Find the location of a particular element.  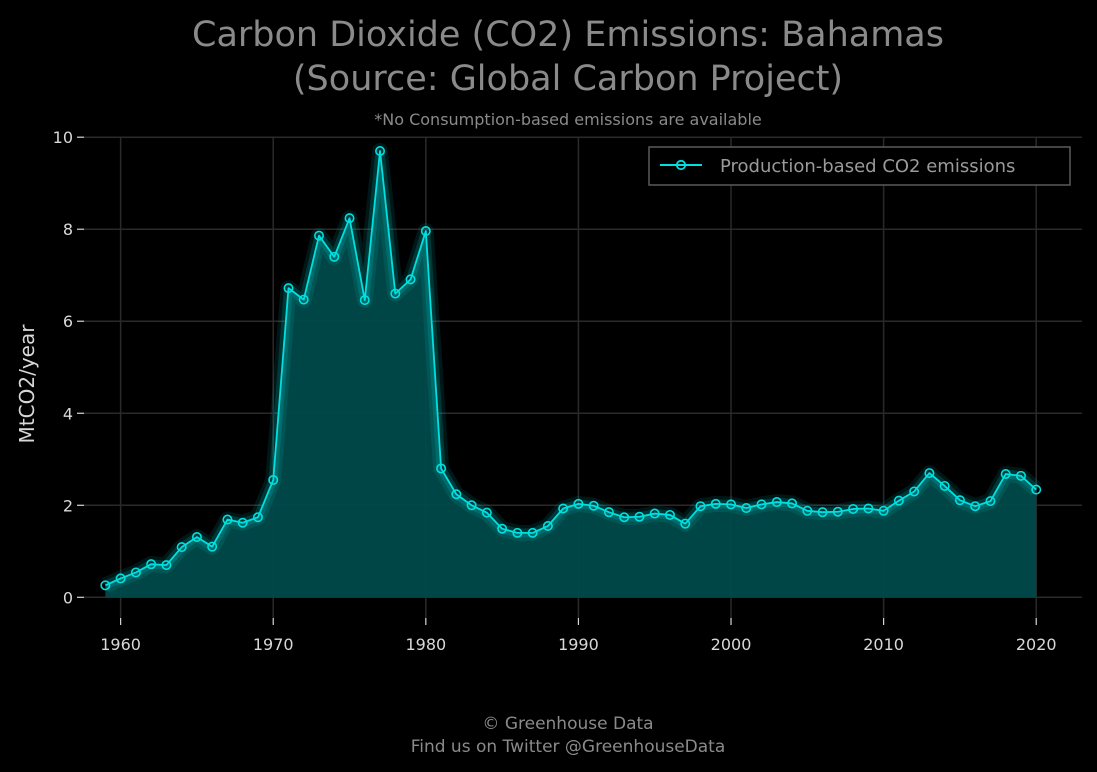

x-axis: 1960 1970 1980 1990 2000 2010 2020 is located at coordinates (578, 636).